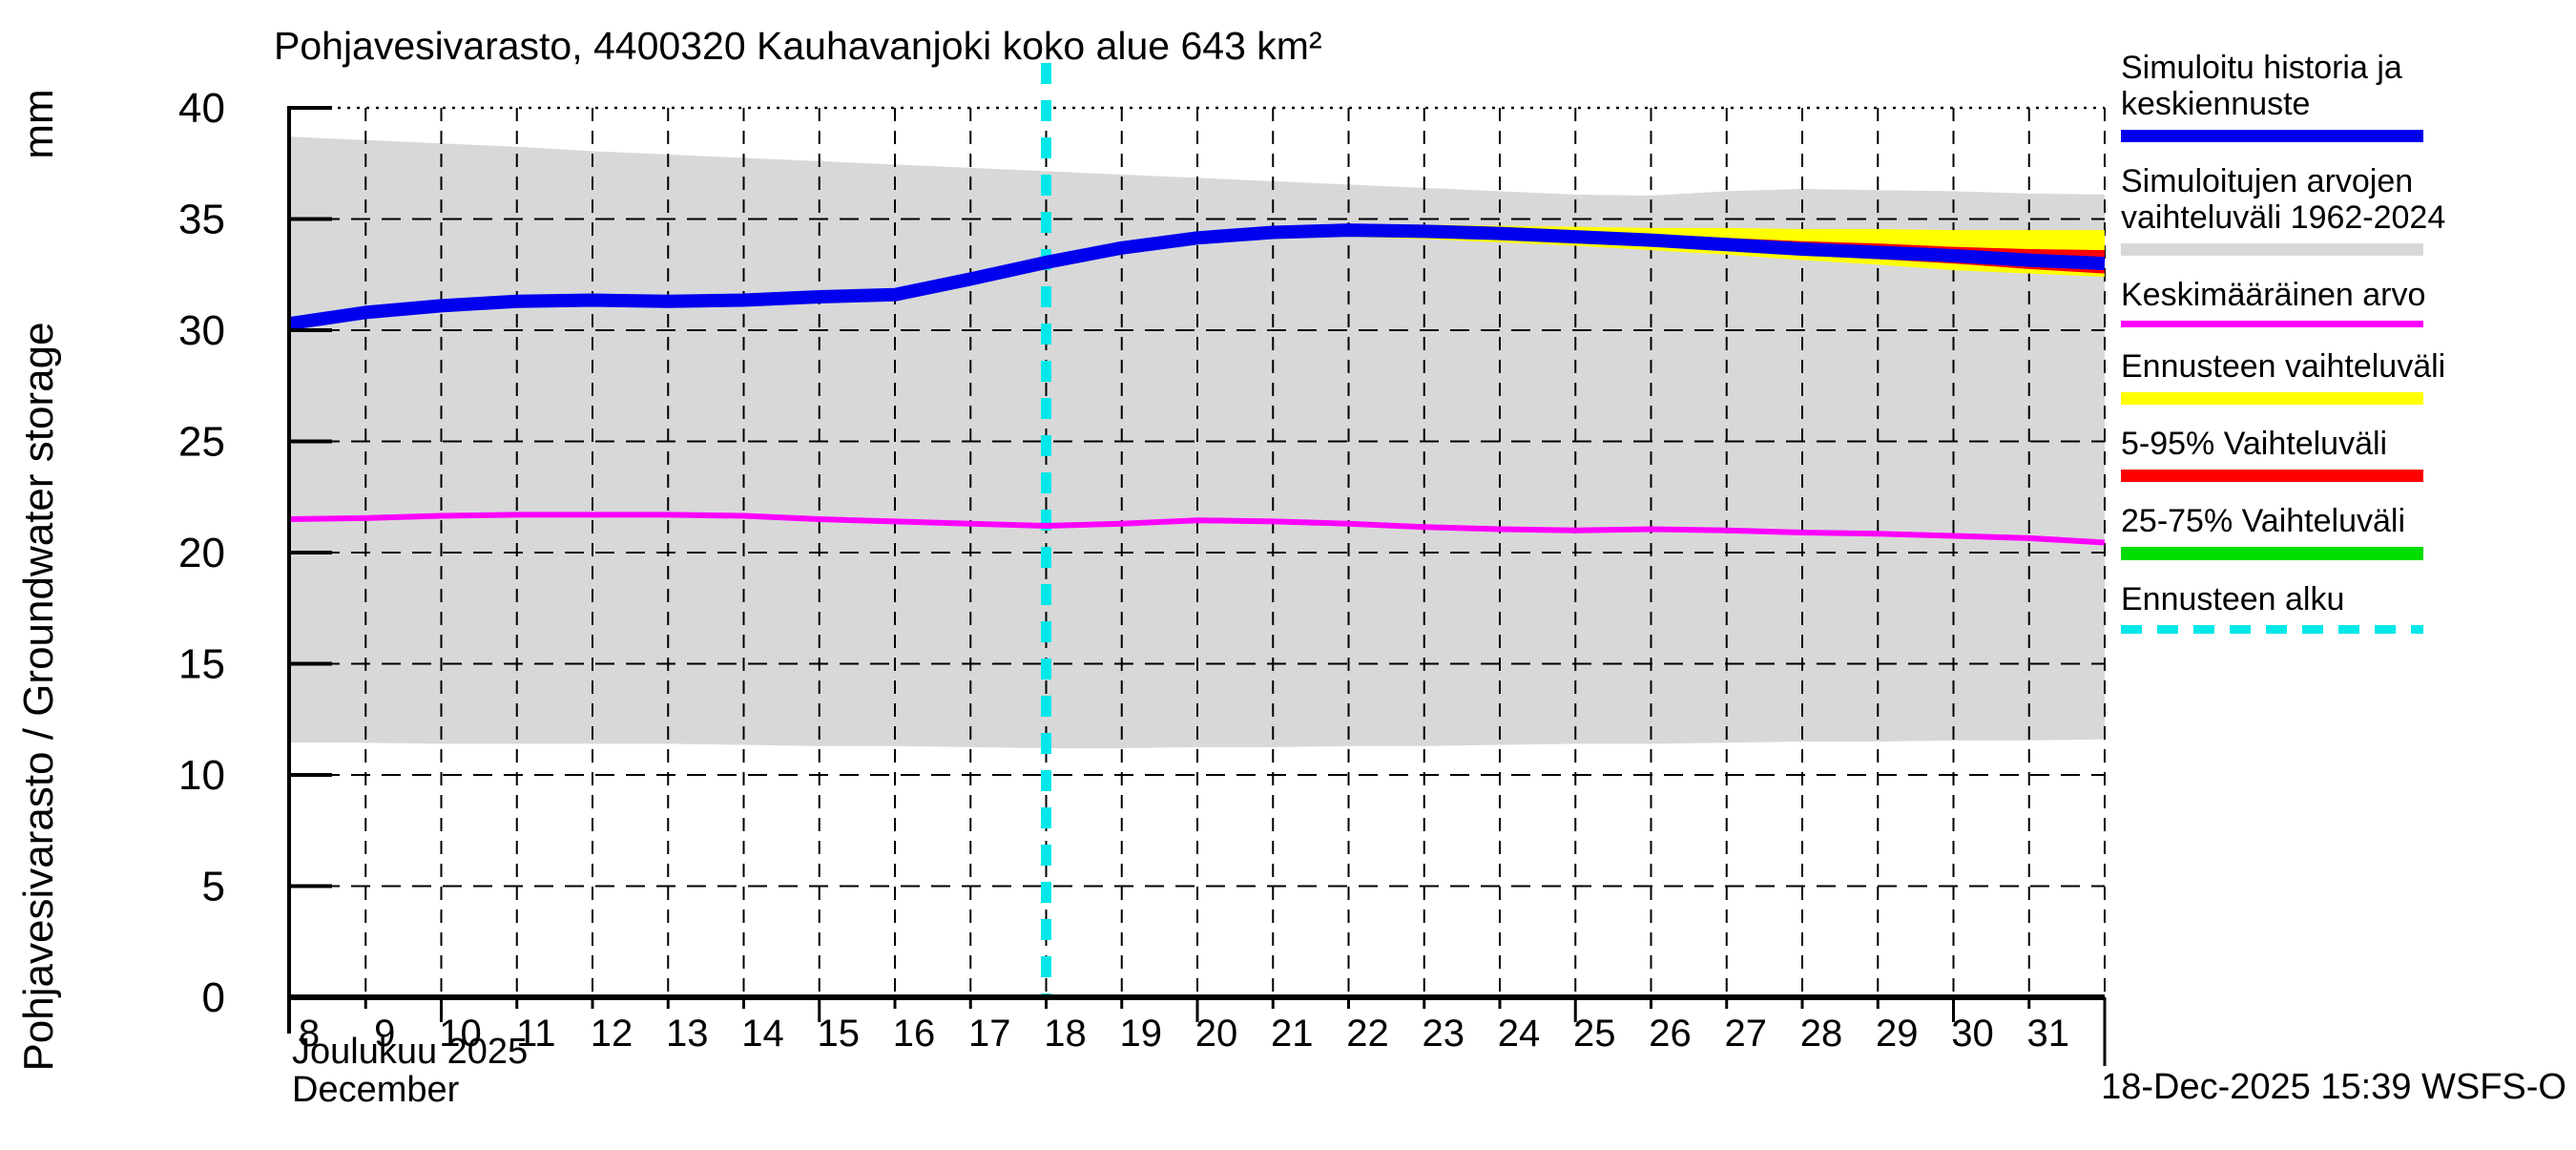 Image resolution: width=2576 pixels, height=1150 pixels. I want to click on legend-swatch-forecast-start, so click(2272, 629).